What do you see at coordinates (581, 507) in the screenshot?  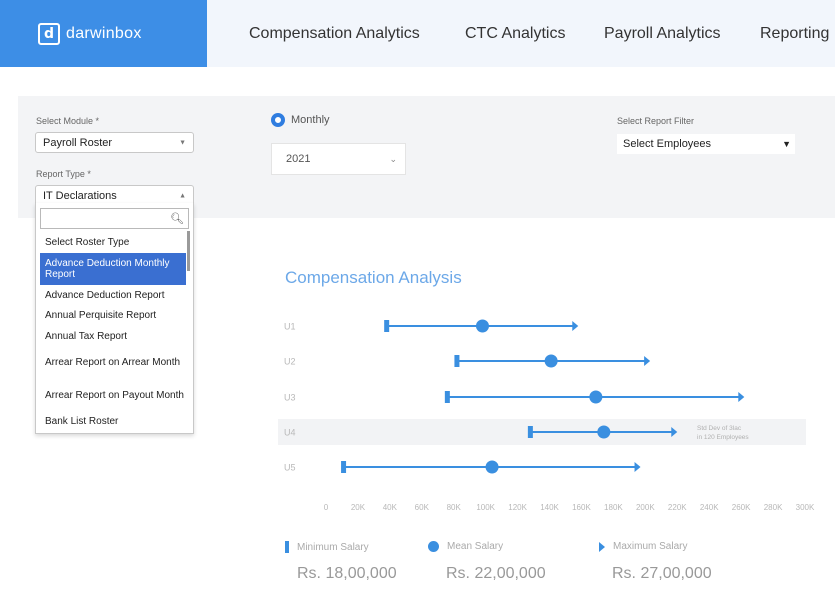 I see `x-tick-label: 160K` at bounding box center [581, 507].